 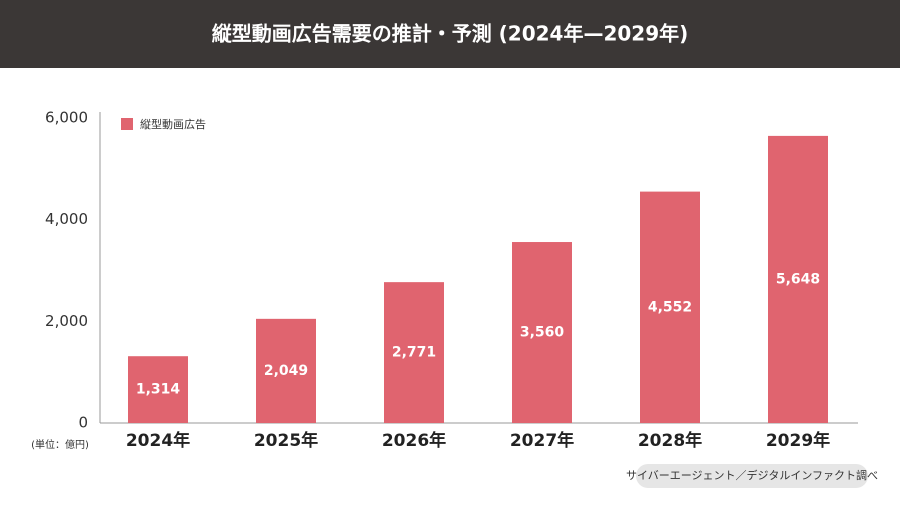 What do you see at coordinates (83, 423) in the screenshot?
I see `y-tick-label: 0` at bounding box center [83, 423].